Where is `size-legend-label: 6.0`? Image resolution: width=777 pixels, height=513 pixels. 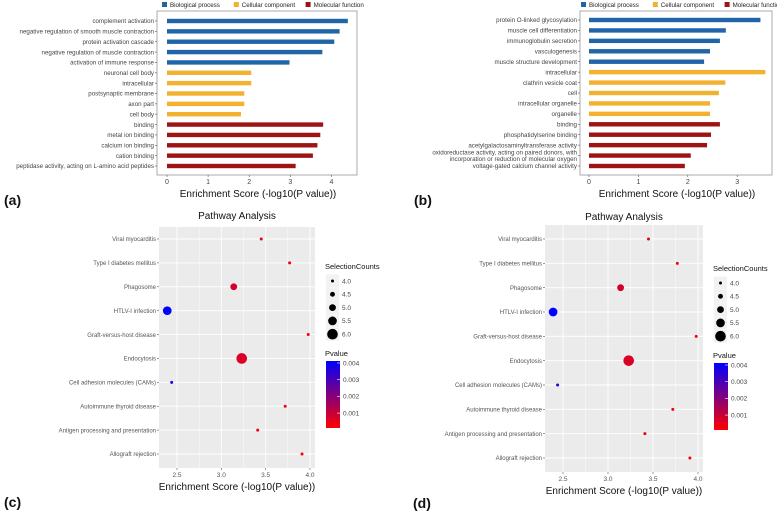
size-legend-label: 6.0 is located at coordinates (734, 337).